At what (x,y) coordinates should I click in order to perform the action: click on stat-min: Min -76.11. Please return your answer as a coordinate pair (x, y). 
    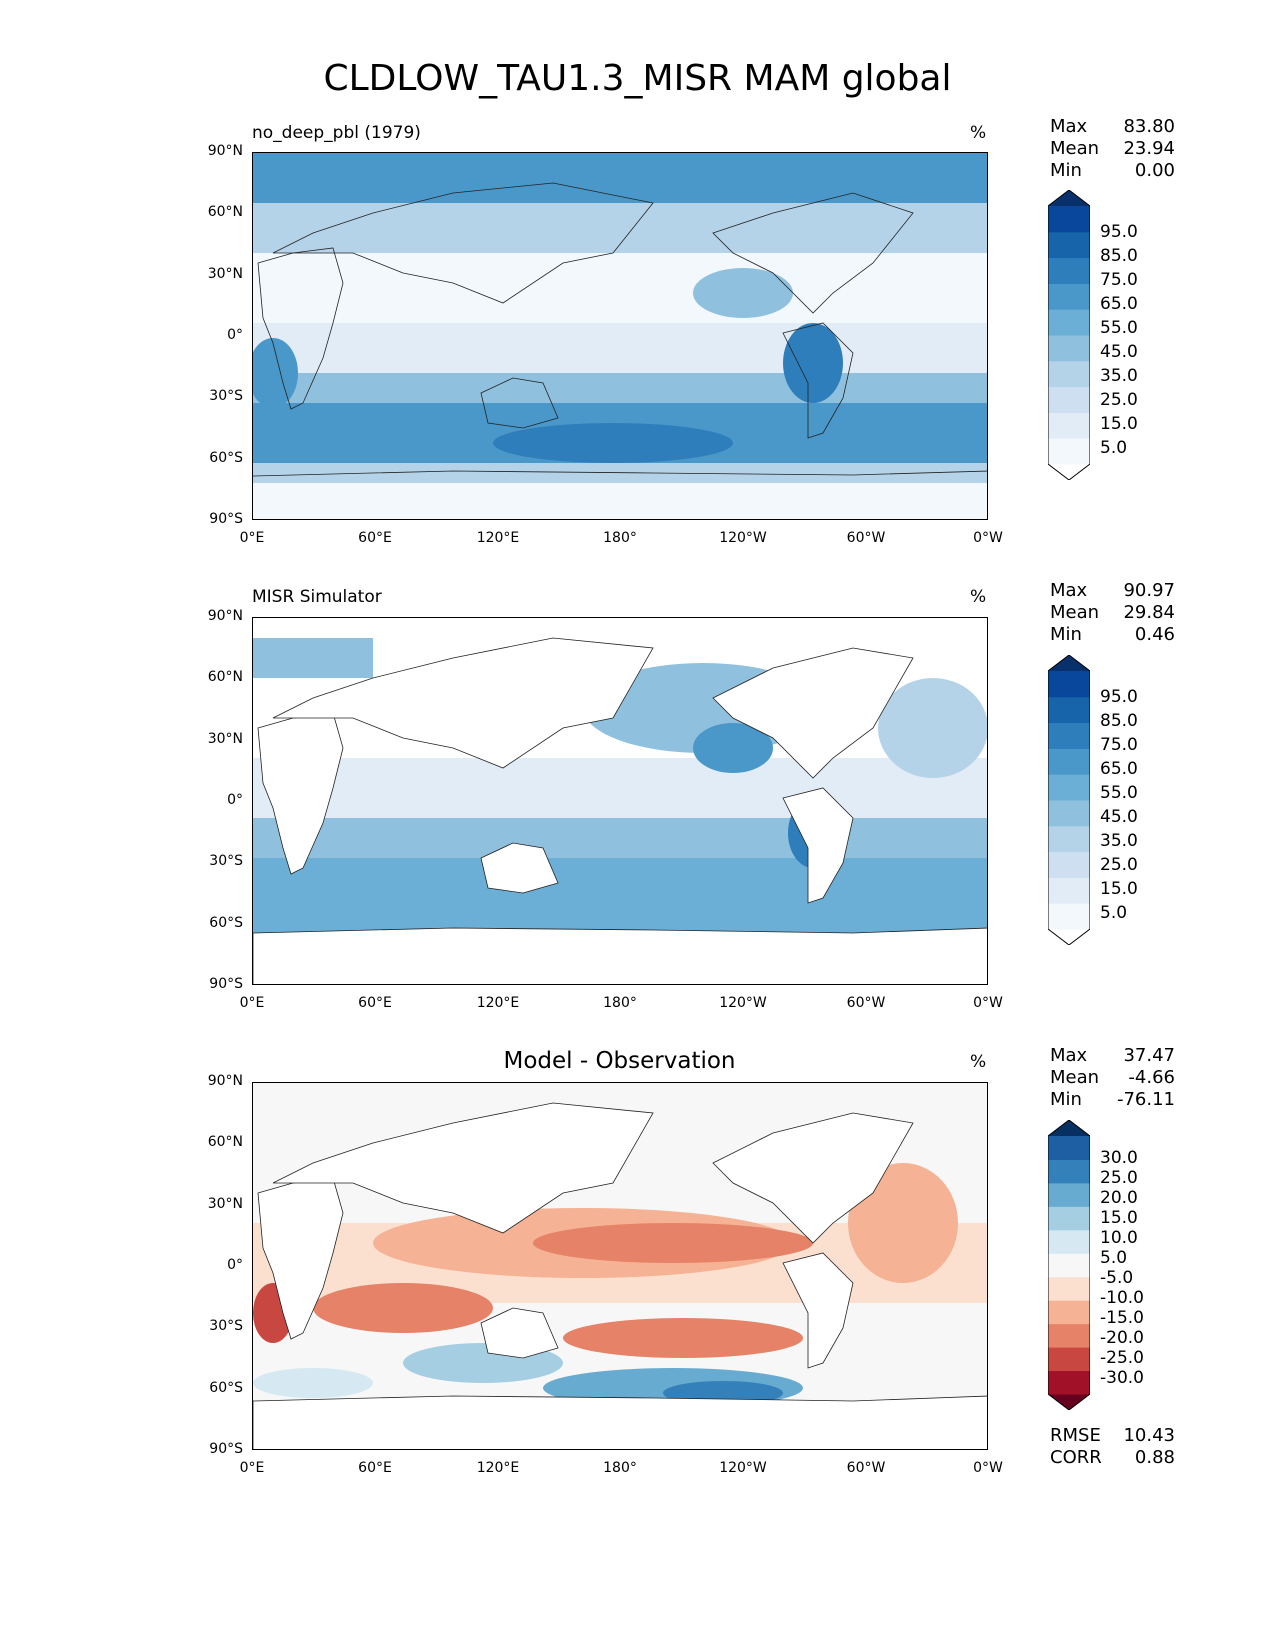
    Looking at the image, I should click on (1112, 1100).